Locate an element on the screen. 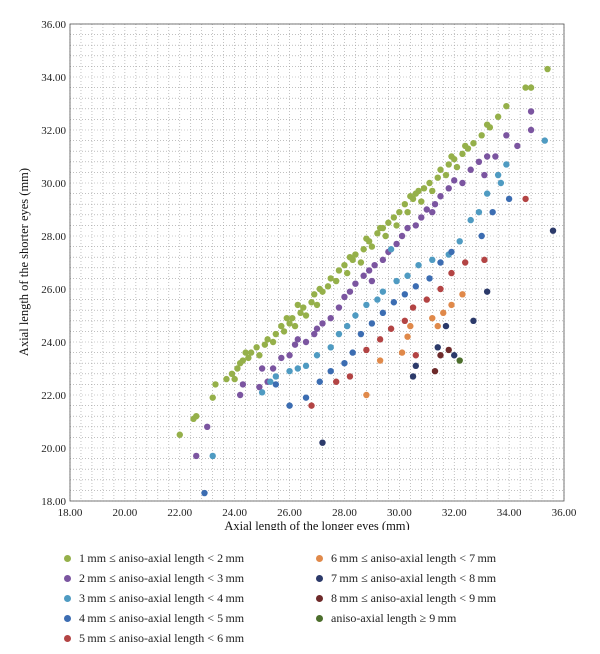 The width and height of the screenshot is (600, 654). legend-label: 5 mm ≤ aniso-axial length < 6 mm is located at coordinates (162, 637).